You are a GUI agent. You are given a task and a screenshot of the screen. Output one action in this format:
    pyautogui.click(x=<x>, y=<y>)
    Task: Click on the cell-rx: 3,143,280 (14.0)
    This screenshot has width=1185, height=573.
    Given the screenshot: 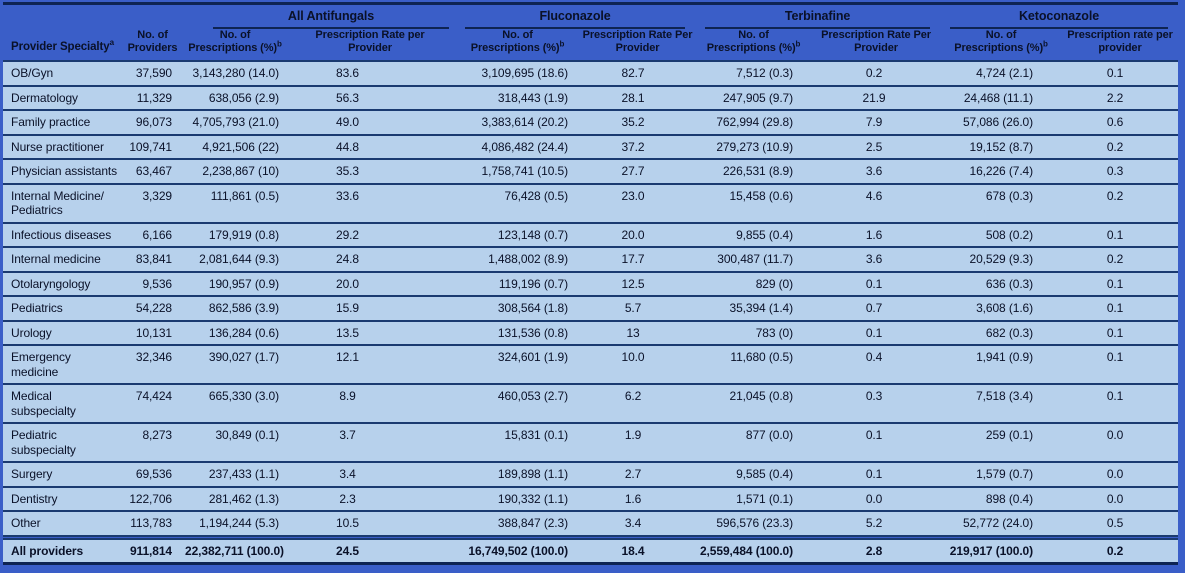 What is the action you would take?
    pyautogui.click(x=235, y=73)
    